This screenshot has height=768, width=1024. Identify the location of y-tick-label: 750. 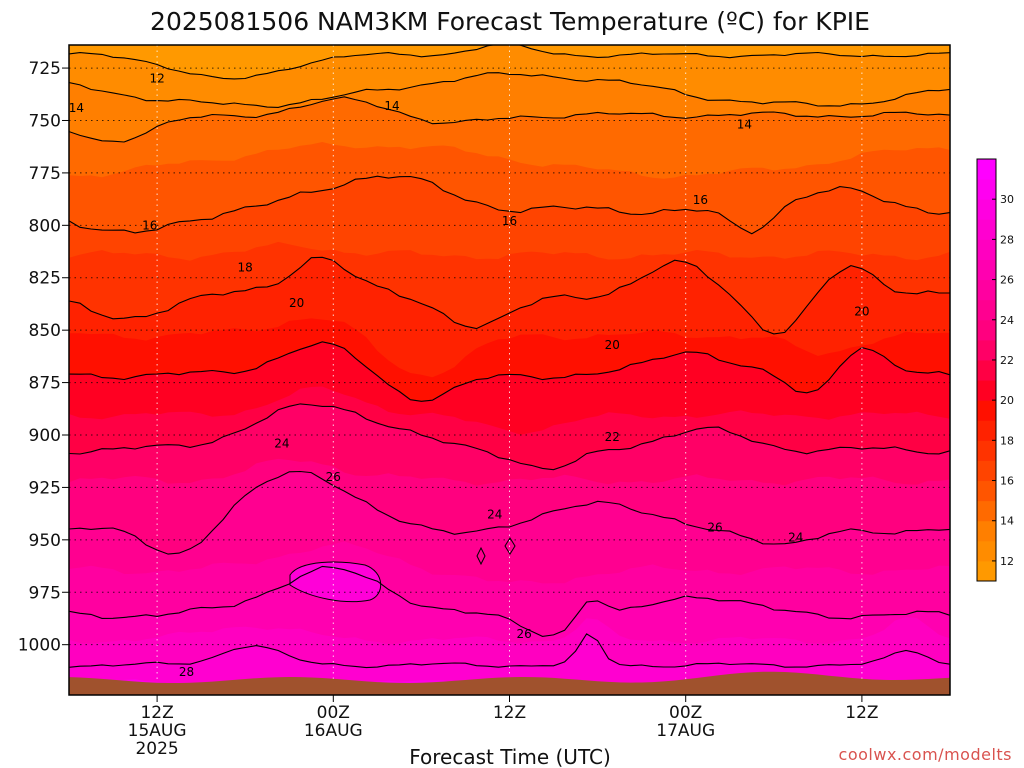
(45, 121).